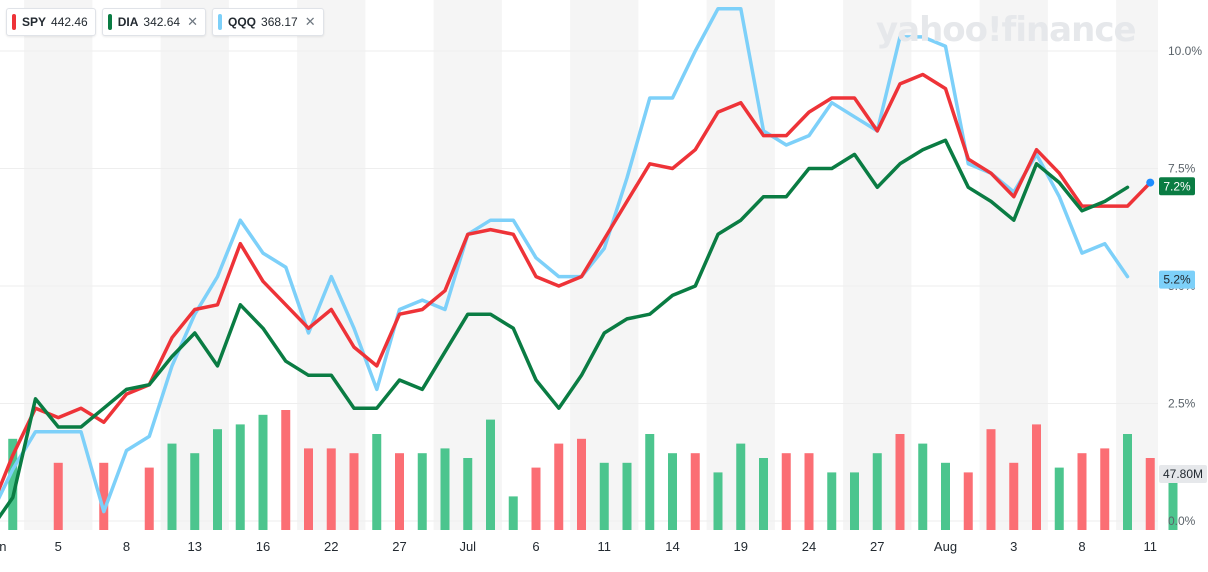 The height and width of the screenshot is (572, 1208). I want to click on volume-last-value-tag-bg, so click(1183, 474).